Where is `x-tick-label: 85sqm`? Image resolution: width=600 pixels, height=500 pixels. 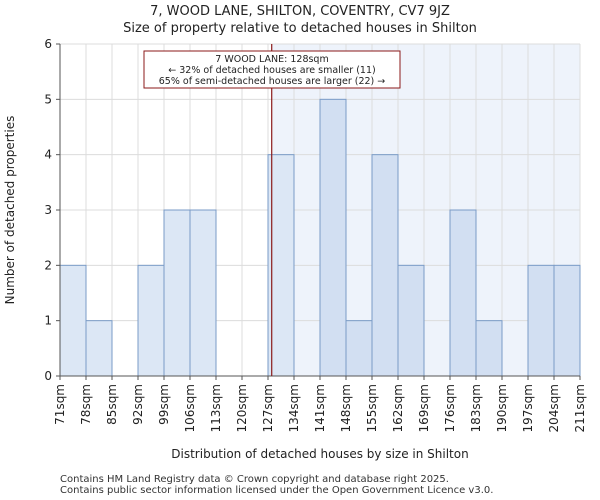 x-tick-label: 85sqm is located at coordinates (112, 404).